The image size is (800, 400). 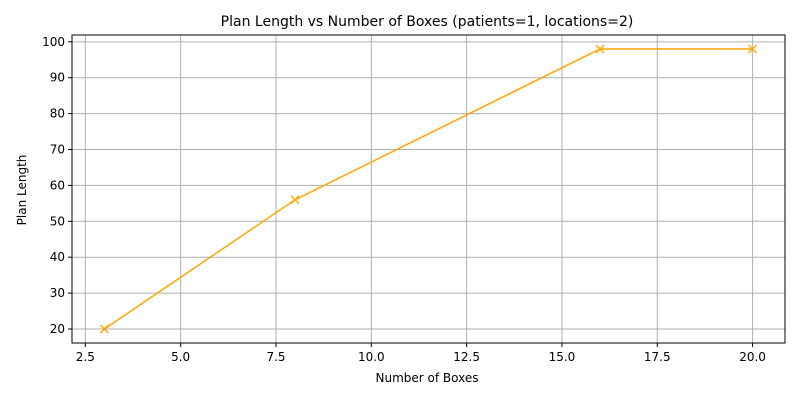 I want to click on x-tick-label: 12.5, so click(x=466, y=357).